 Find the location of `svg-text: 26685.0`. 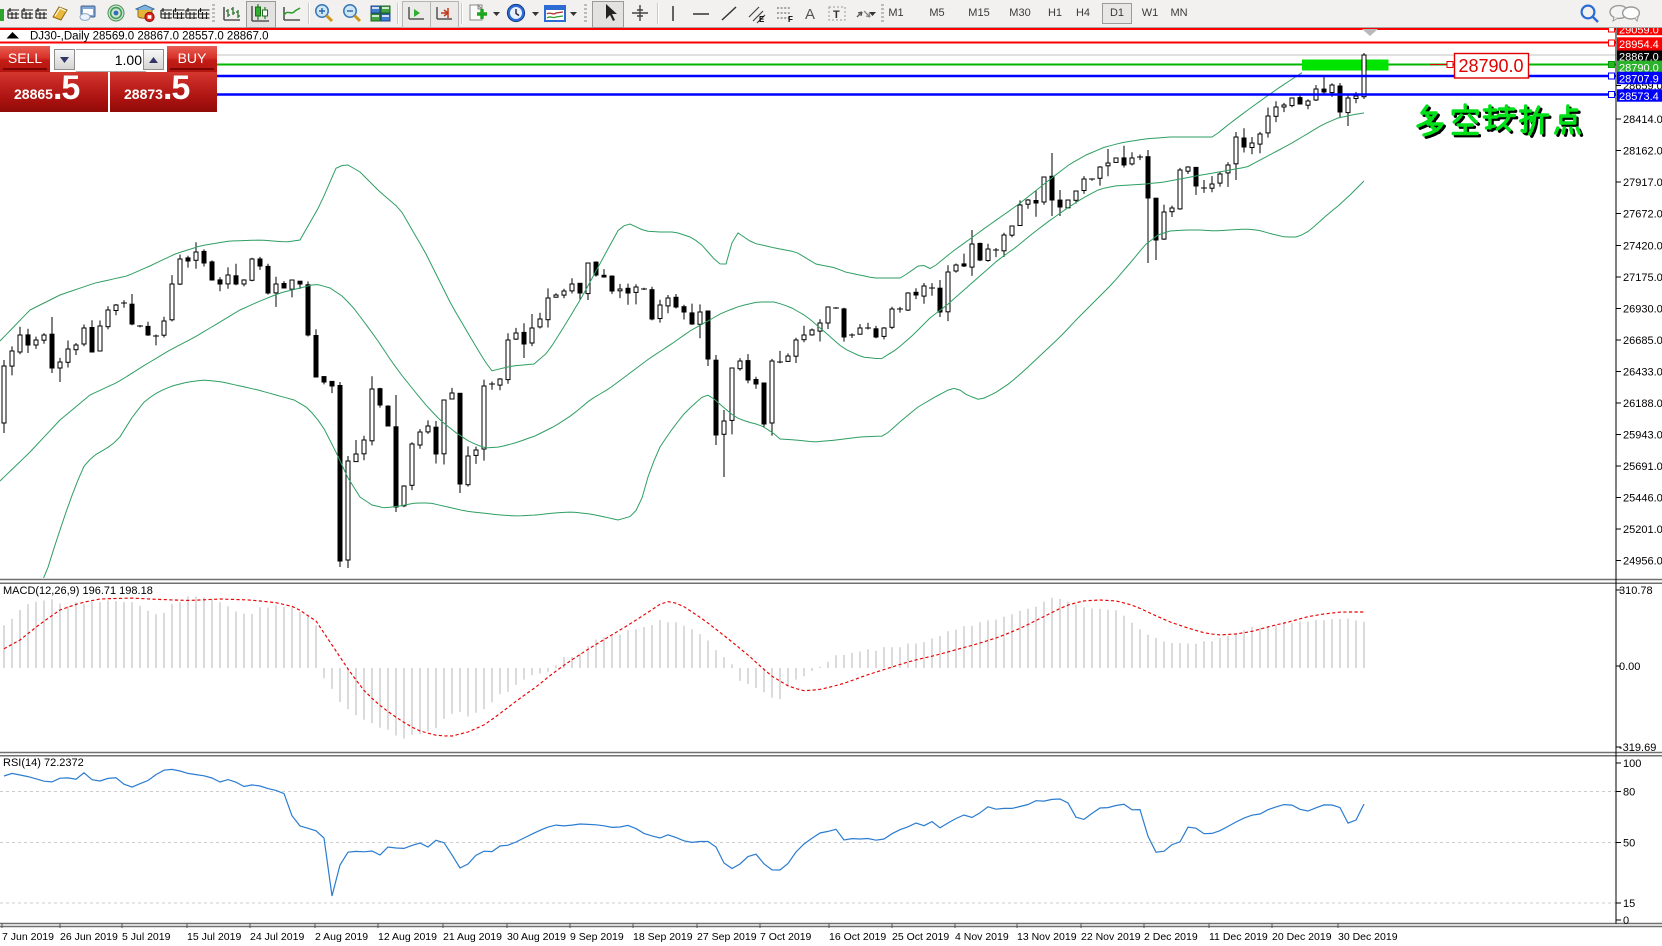

svg-text: 26685.0 is located at coordinates (1642, 341).